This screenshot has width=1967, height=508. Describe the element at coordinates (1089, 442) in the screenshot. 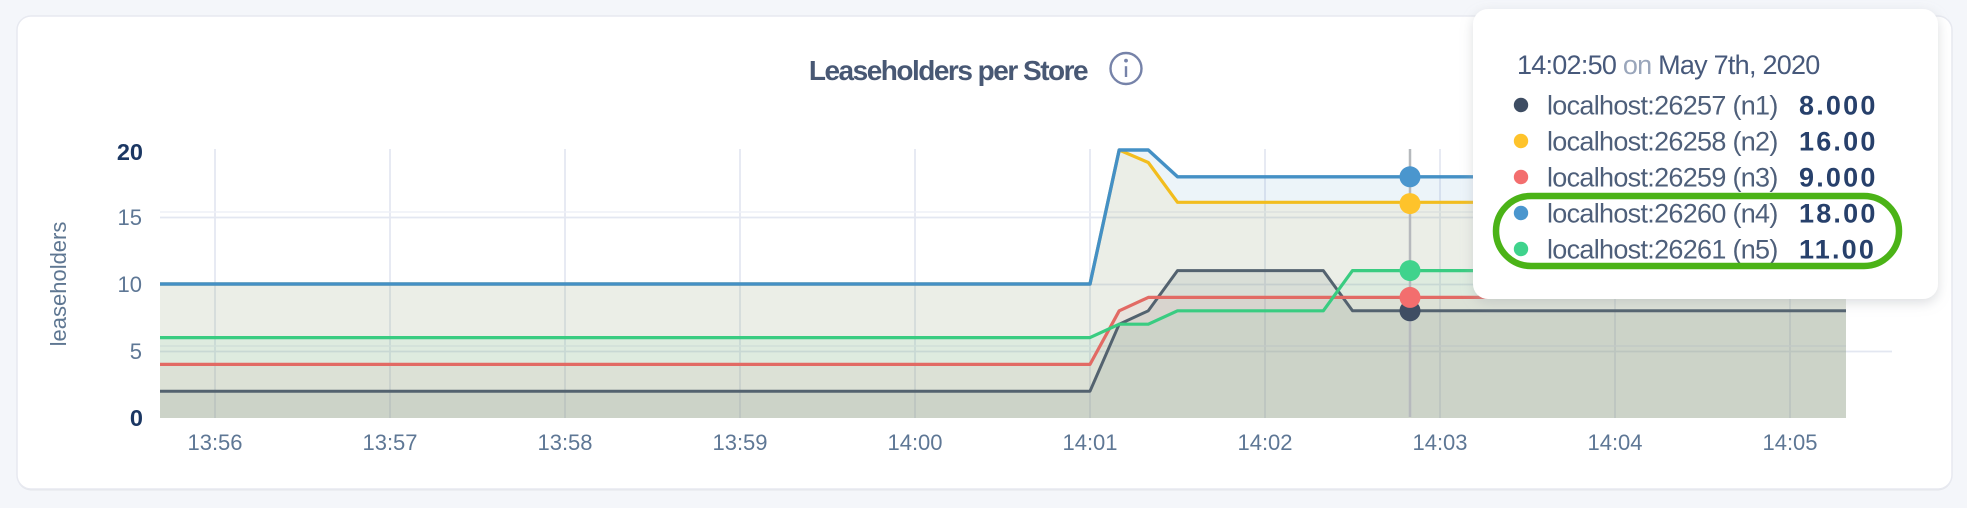

I see `svg-text: 14:01` at that location.